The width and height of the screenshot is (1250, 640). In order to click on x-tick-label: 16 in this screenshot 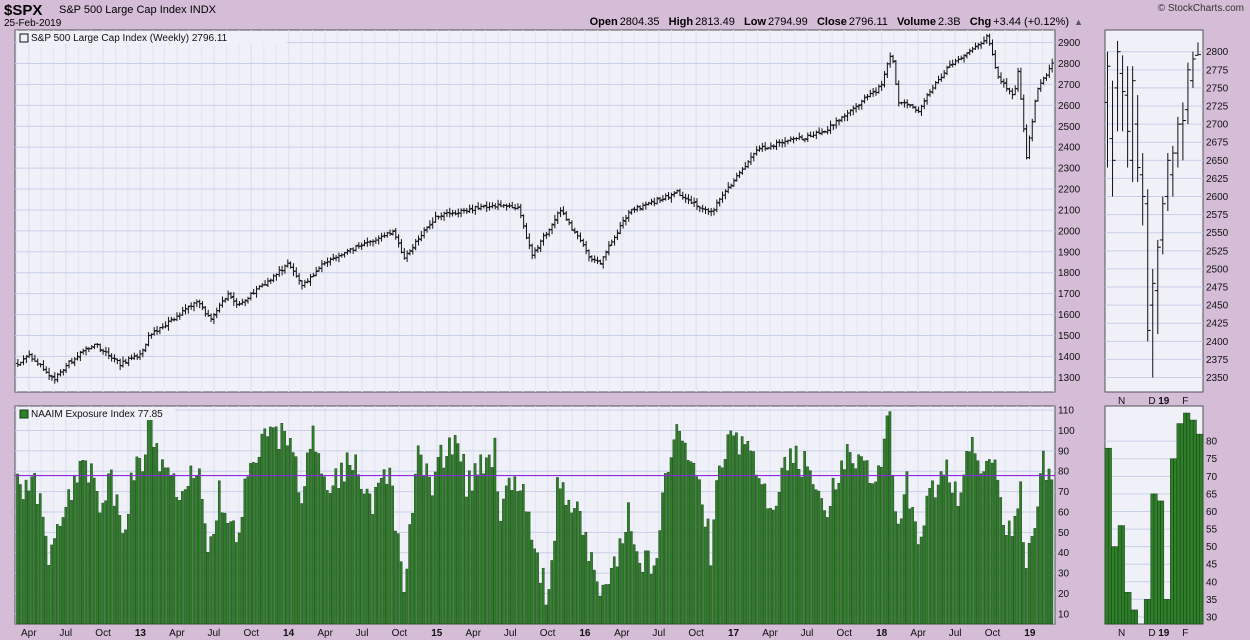, I will do `click(585, 633)`.